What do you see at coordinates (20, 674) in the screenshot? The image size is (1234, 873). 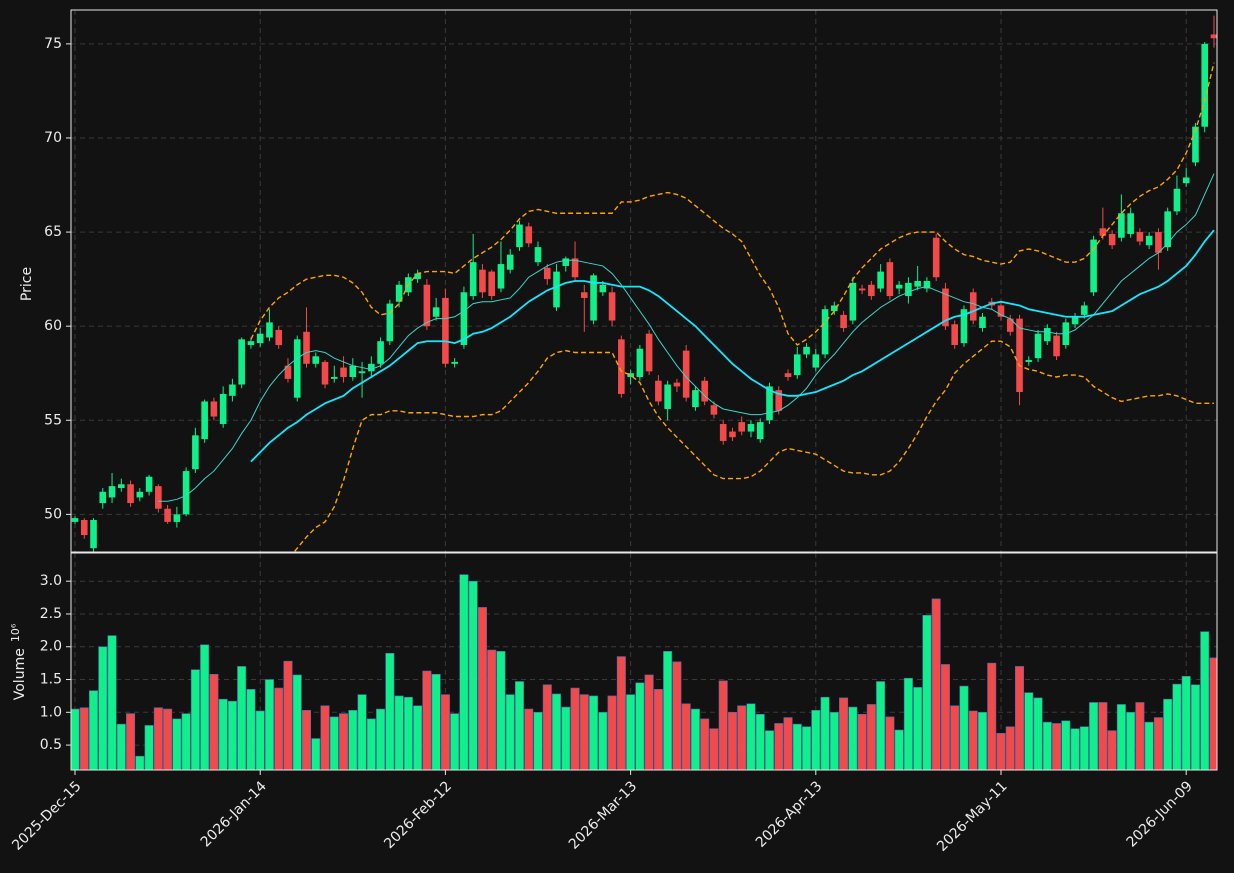 I see `volume-label: Volume` at bounding box center [20, 674].